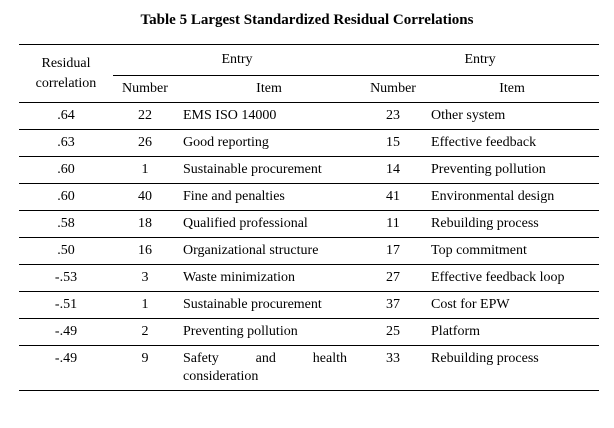 This screenshot has height=428, width=614. I want to click on entry-item-right: Other system, so click(512, 116).